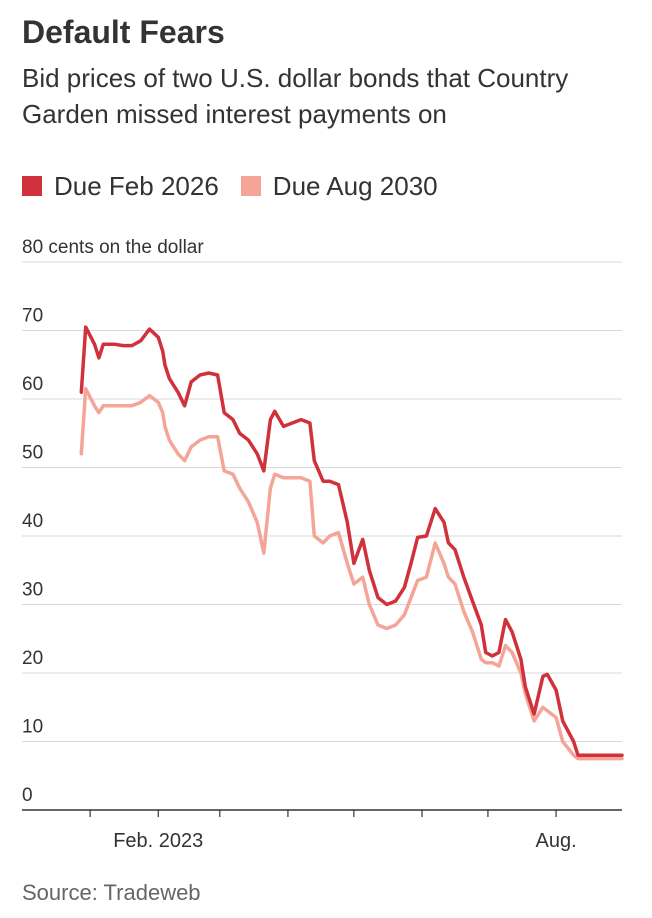 The image size is (652, 918). I want to click on y-tick-label-30: 30, so click(32, 590).